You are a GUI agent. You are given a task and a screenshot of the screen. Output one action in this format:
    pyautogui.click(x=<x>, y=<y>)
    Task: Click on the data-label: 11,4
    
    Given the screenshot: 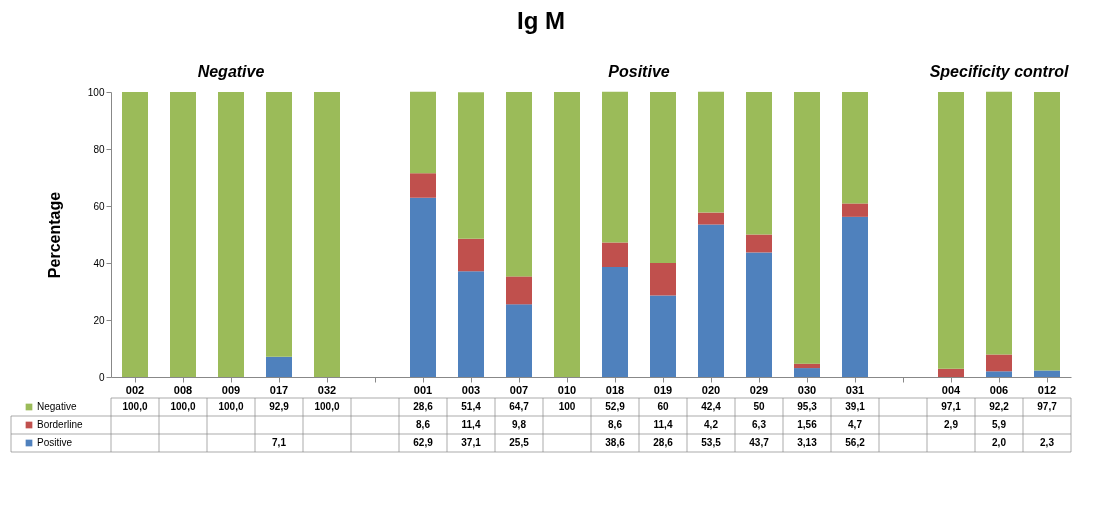 What is the action you would take?
    pyautogui.click(x=663, y=424)
    